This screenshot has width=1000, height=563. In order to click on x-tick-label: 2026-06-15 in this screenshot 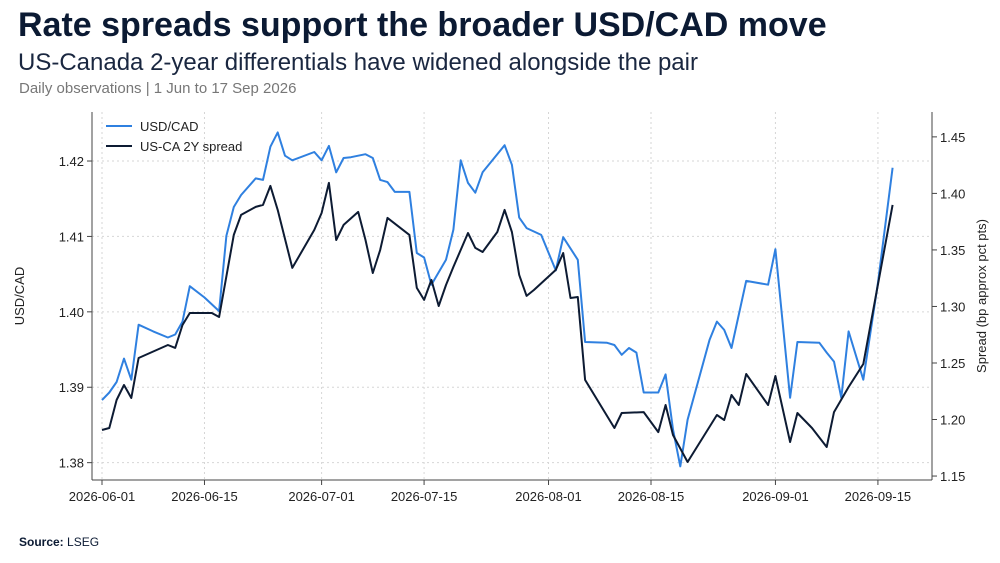, I will do `click(204, 496)`.